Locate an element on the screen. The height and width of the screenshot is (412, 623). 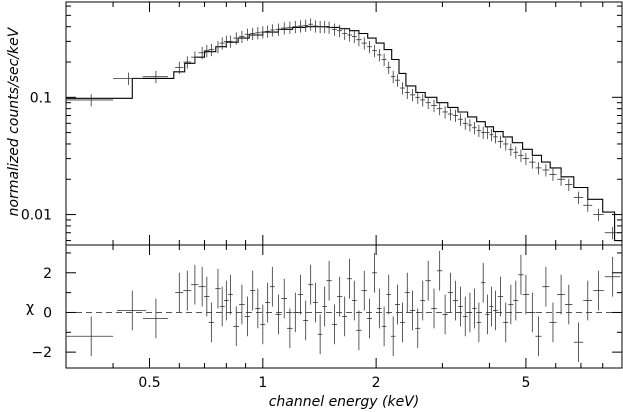
residual-ytick-label: 0 is located at coordinates (47, 313).